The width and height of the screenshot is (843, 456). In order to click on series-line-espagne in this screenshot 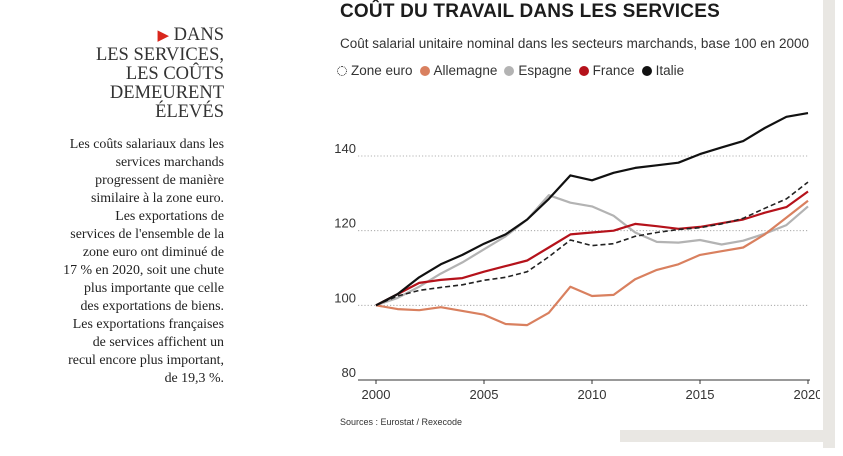, I will do `click(592, 250)`.